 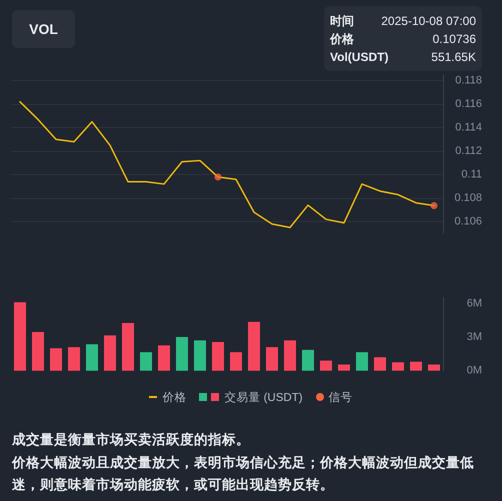 I want to click on y-tick-label: 6M, so click(x=474, y=303).